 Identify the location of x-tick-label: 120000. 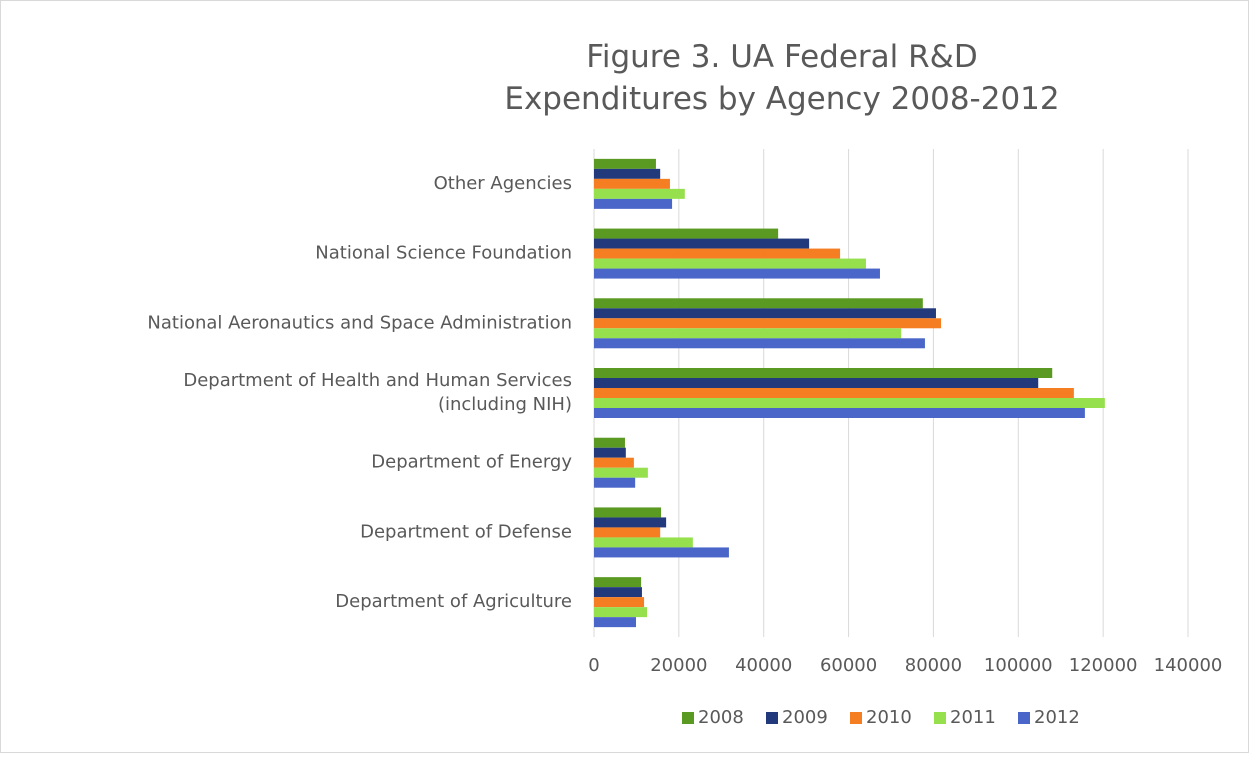
(1103, 665).